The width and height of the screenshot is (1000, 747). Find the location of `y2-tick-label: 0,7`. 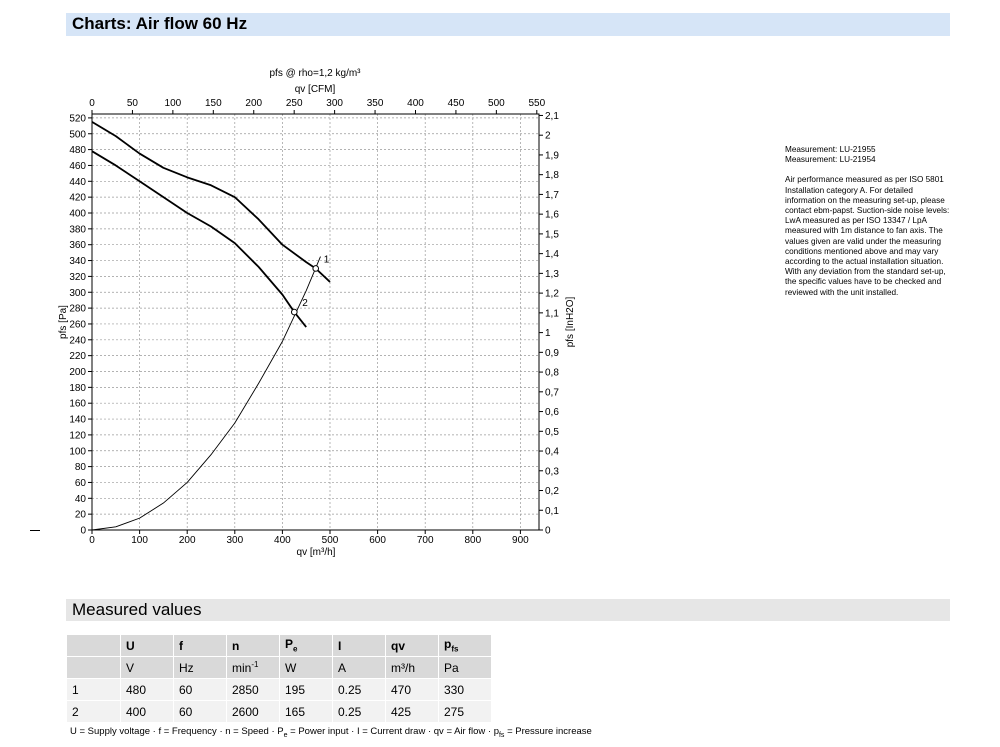

y2-tick-label: 0,7 is located at coordinates (552, 392).